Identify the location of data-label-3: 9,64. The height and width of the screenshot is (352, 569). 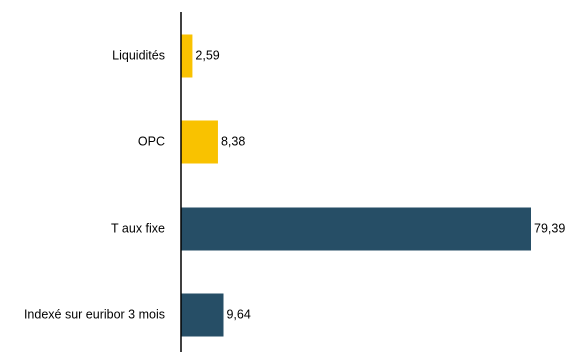
(238, 314).